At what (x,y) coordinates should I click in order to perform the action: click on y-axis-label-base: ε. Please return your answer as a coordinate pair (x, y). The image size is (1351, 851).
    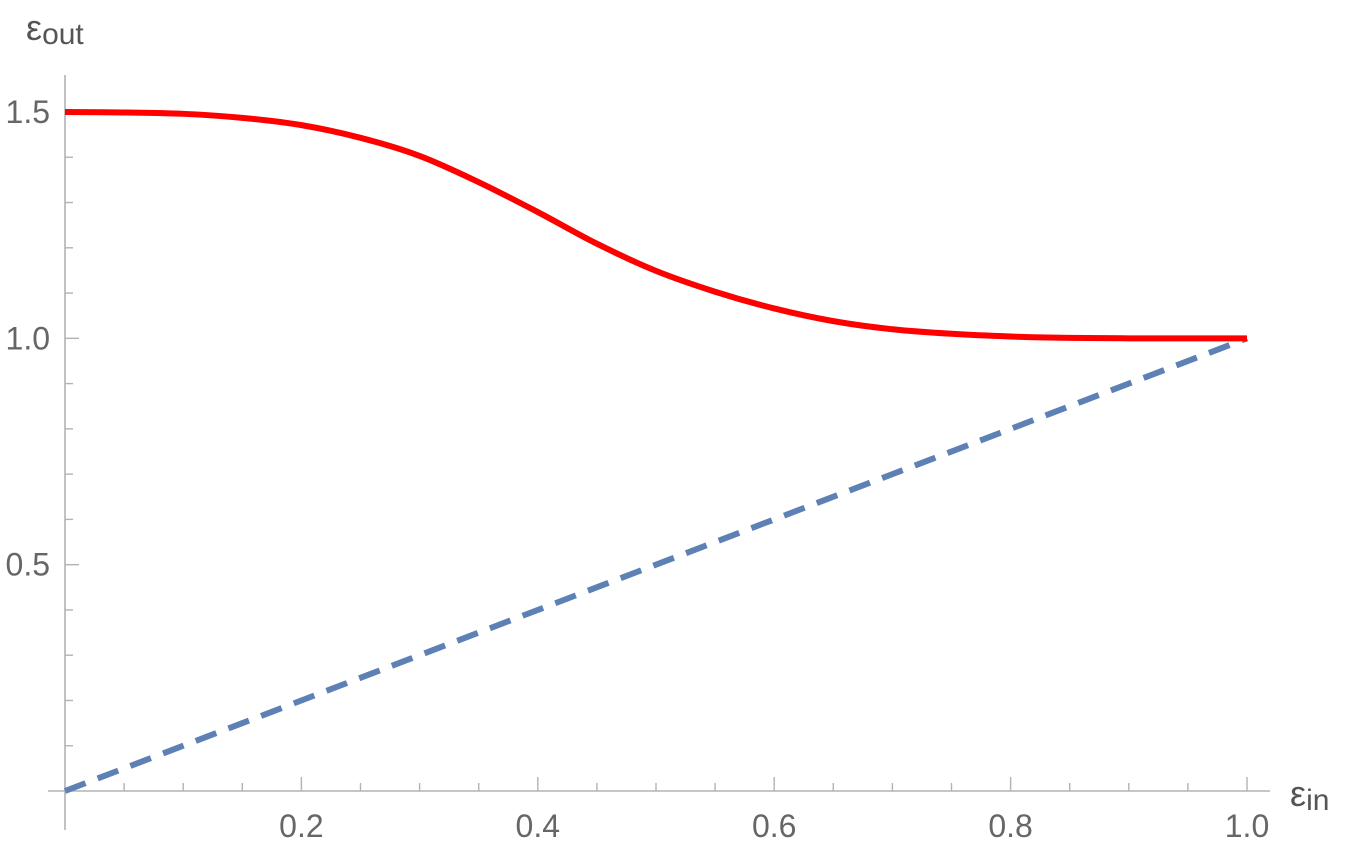
    Looking at the image, I should click on (34, 27).